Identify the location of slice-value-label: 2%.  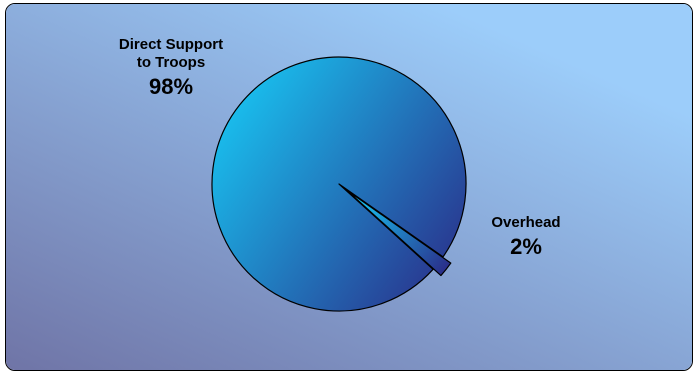
(526, 246).